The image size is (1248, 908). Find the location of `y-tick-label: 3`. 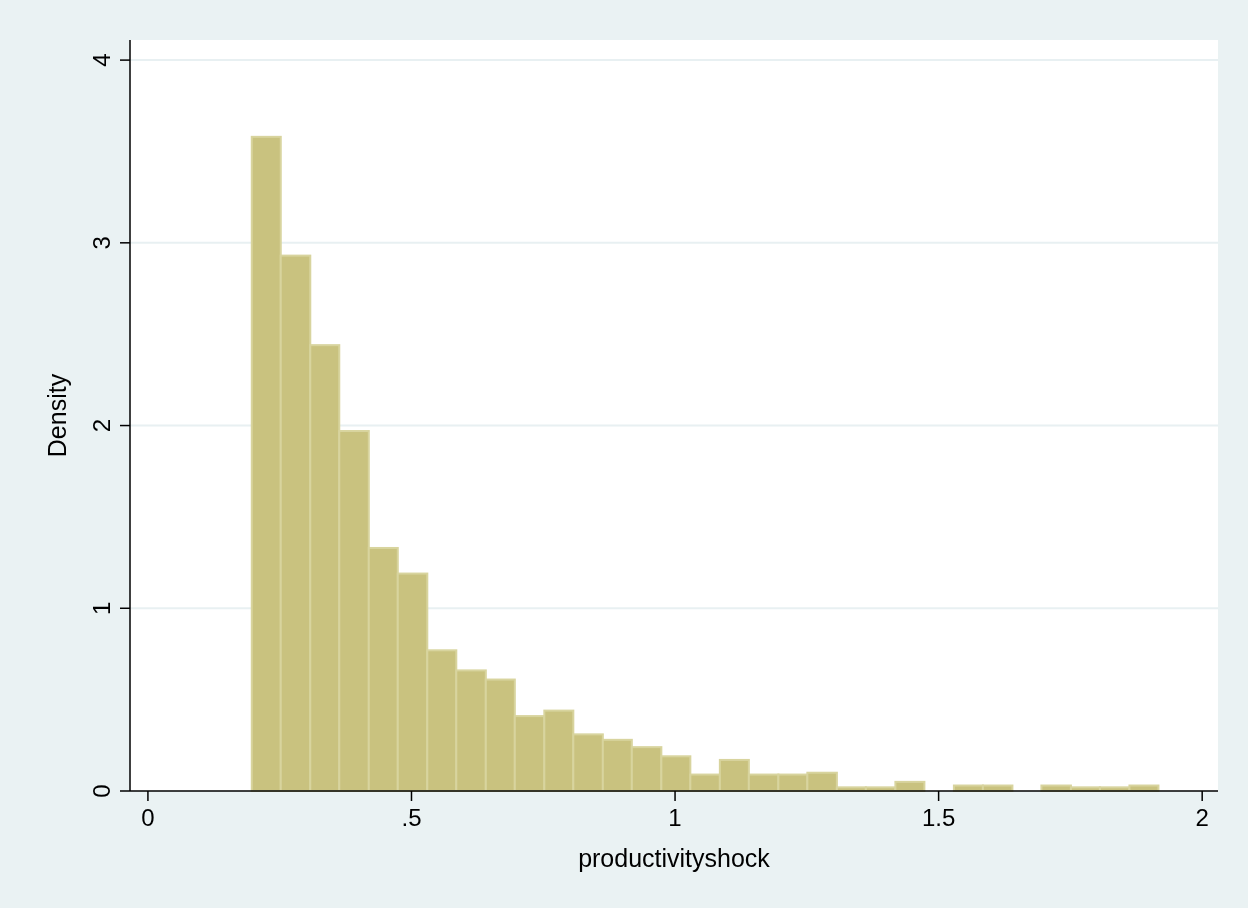

y-tick-label: 3 is located at coordinates (101, 243).